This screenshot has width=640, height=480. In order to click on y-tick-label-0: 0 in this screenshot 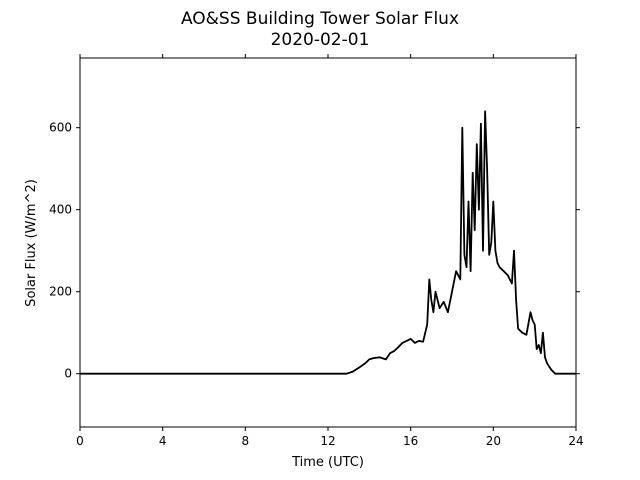, I will do `click(68, 374)`.